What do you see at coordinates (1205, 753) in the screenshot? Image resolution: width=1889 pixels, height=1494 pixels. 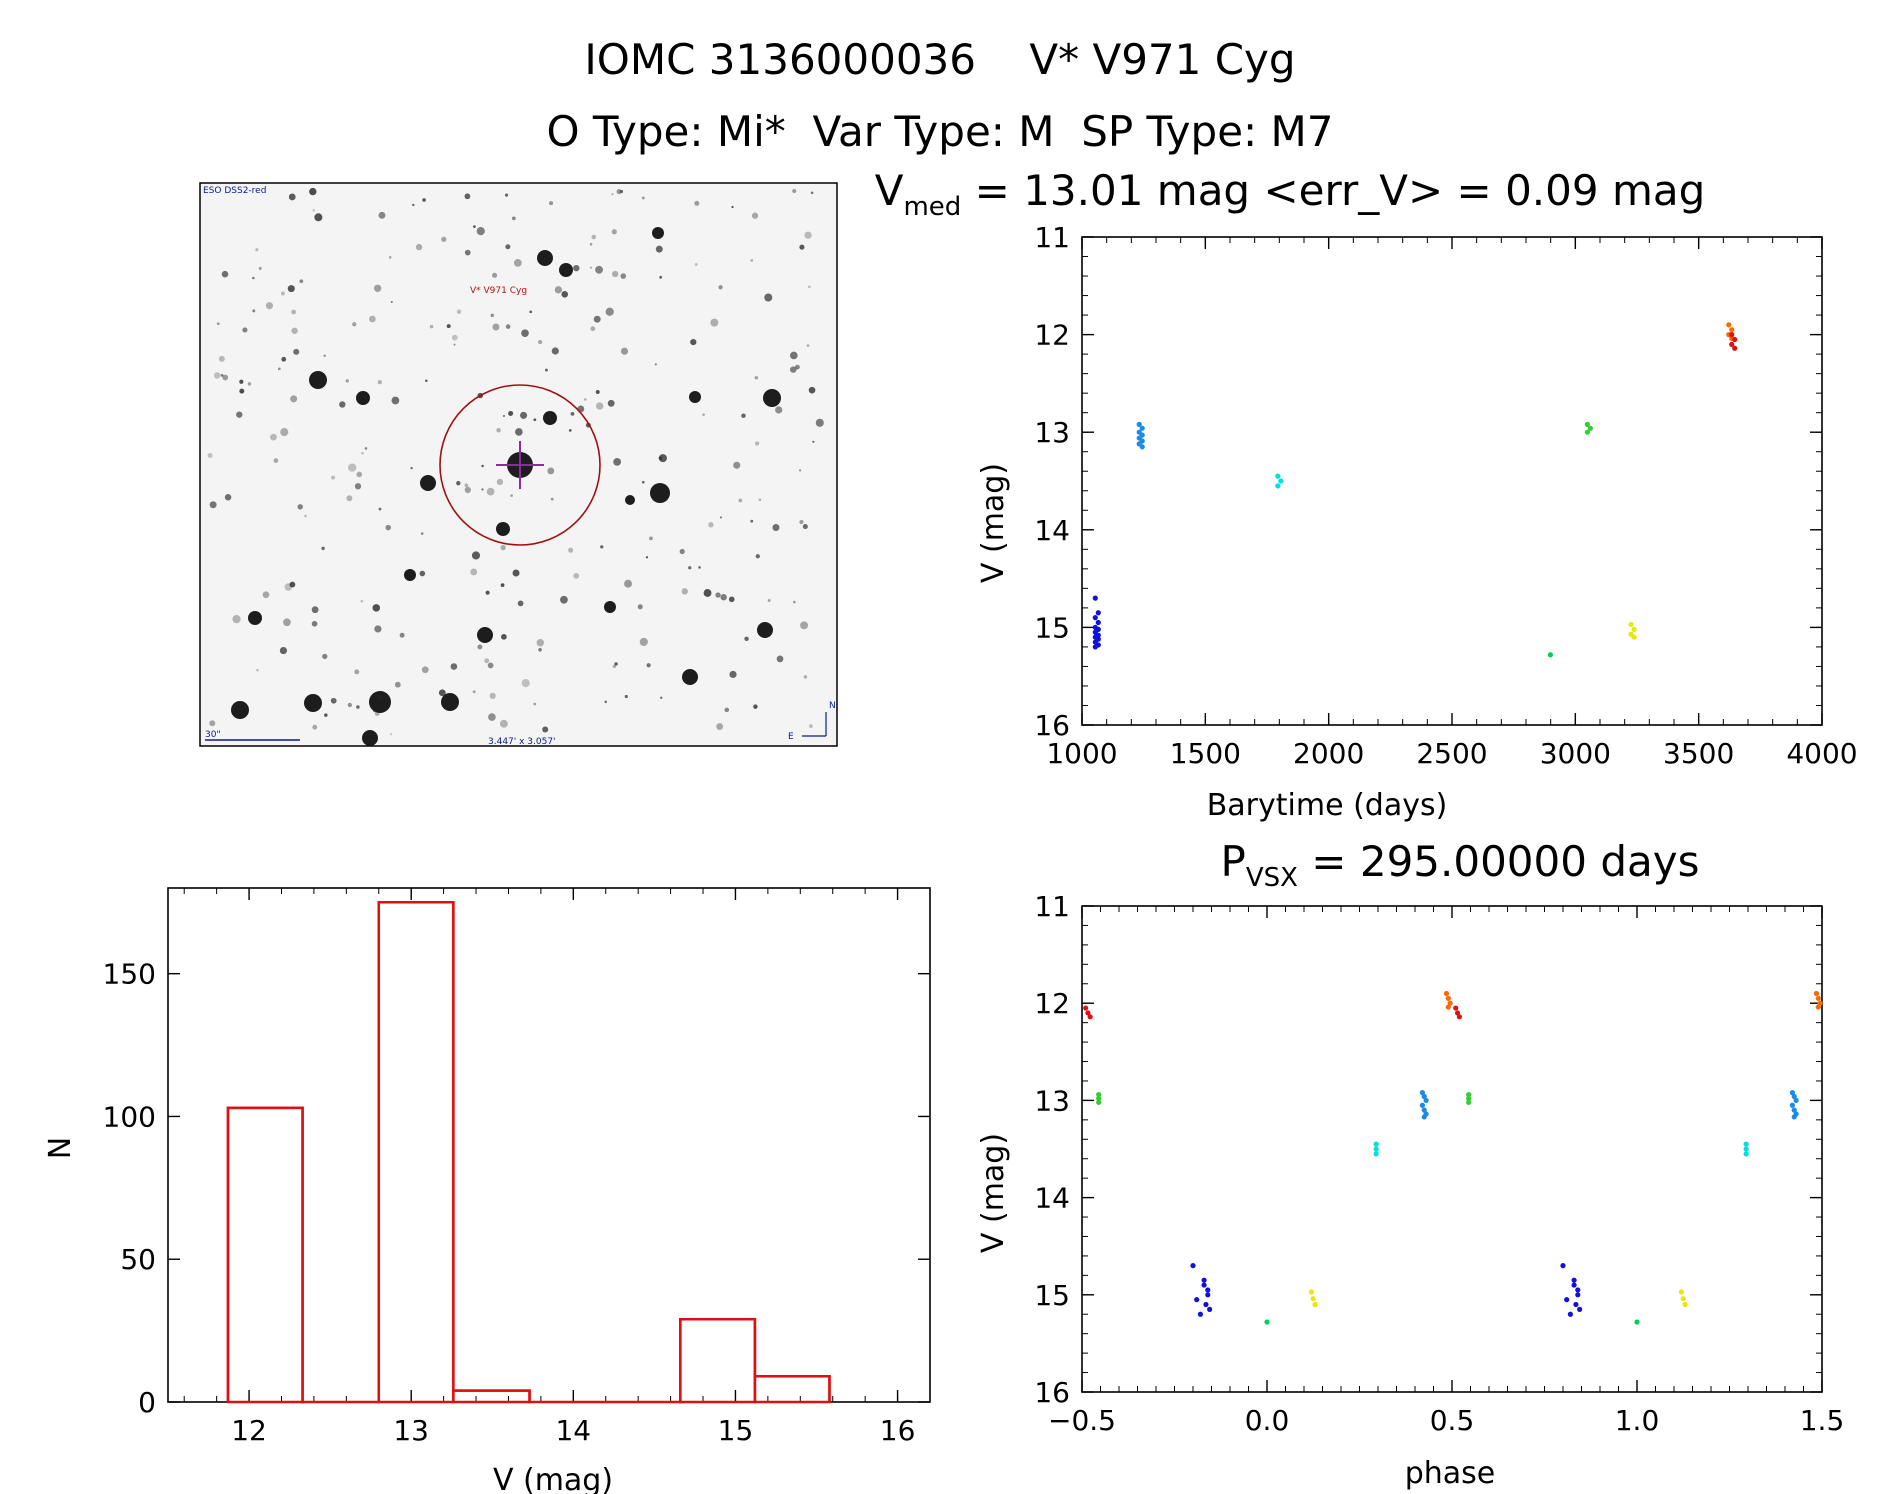 I see `lightcurve-xtick-label: 1500` at bounding box center [1205, 753].